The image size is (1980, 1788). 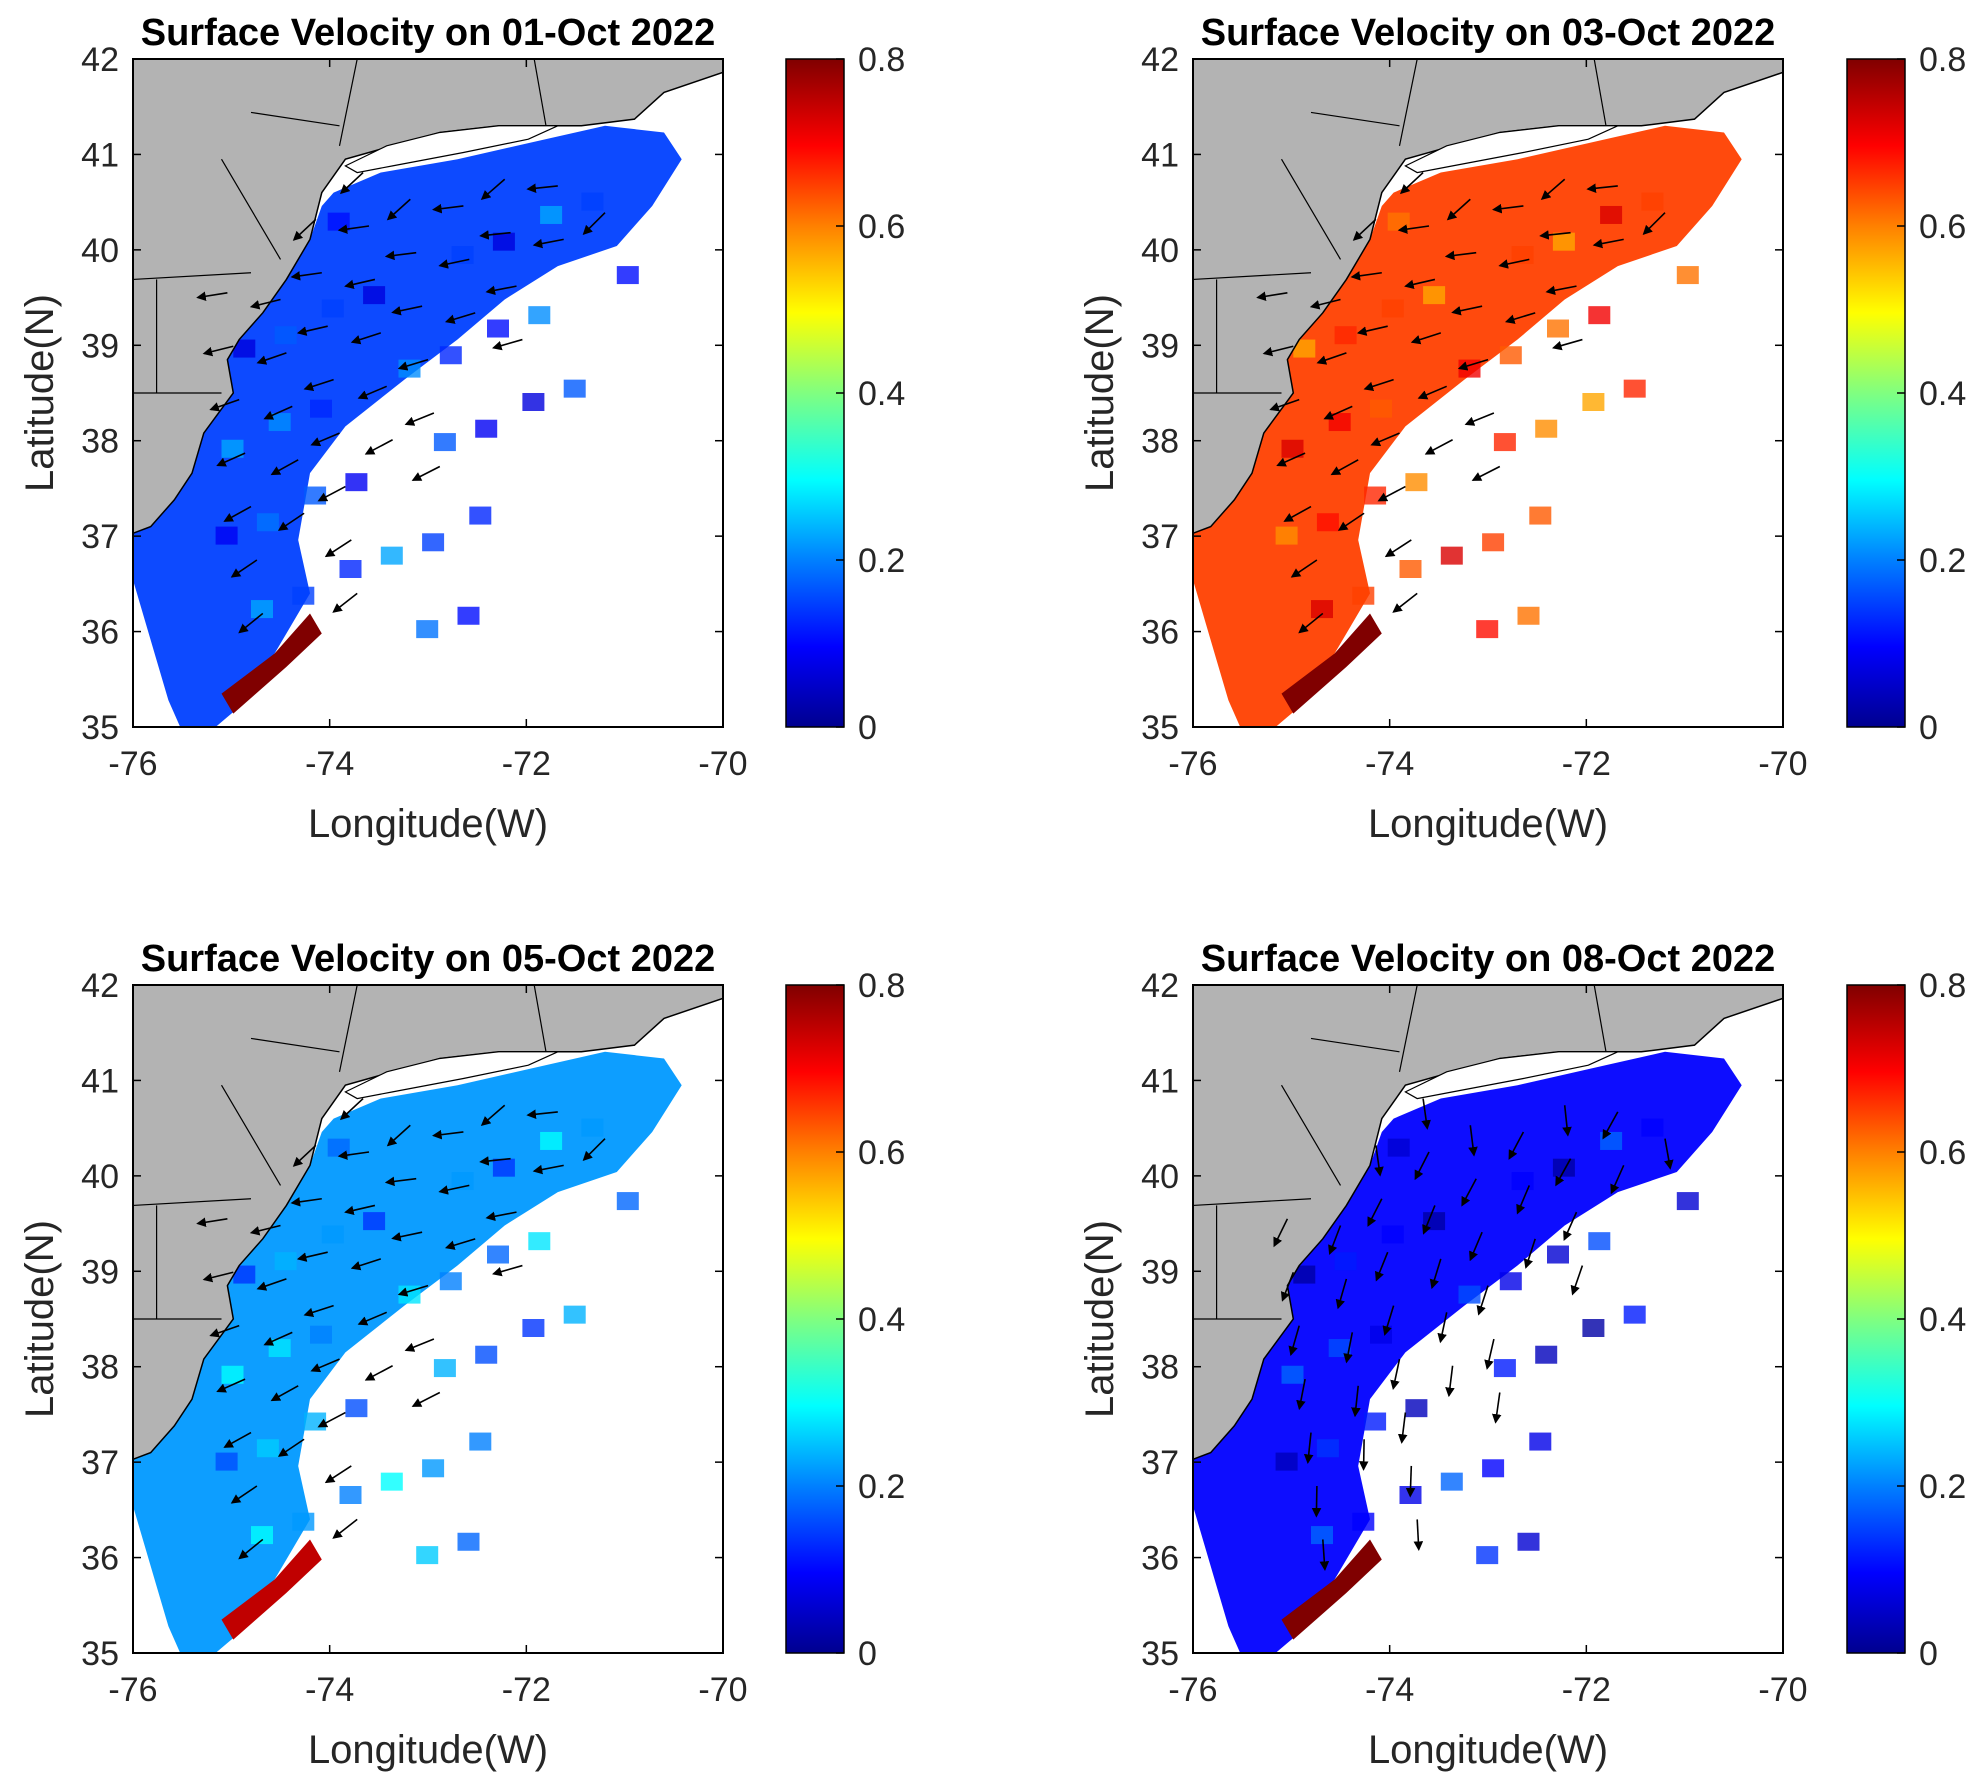 What do you see at coordinates (1160, 1272) in the screenshot?
I see `y-tick-label: 39` at bounding box center [1160, 1272].